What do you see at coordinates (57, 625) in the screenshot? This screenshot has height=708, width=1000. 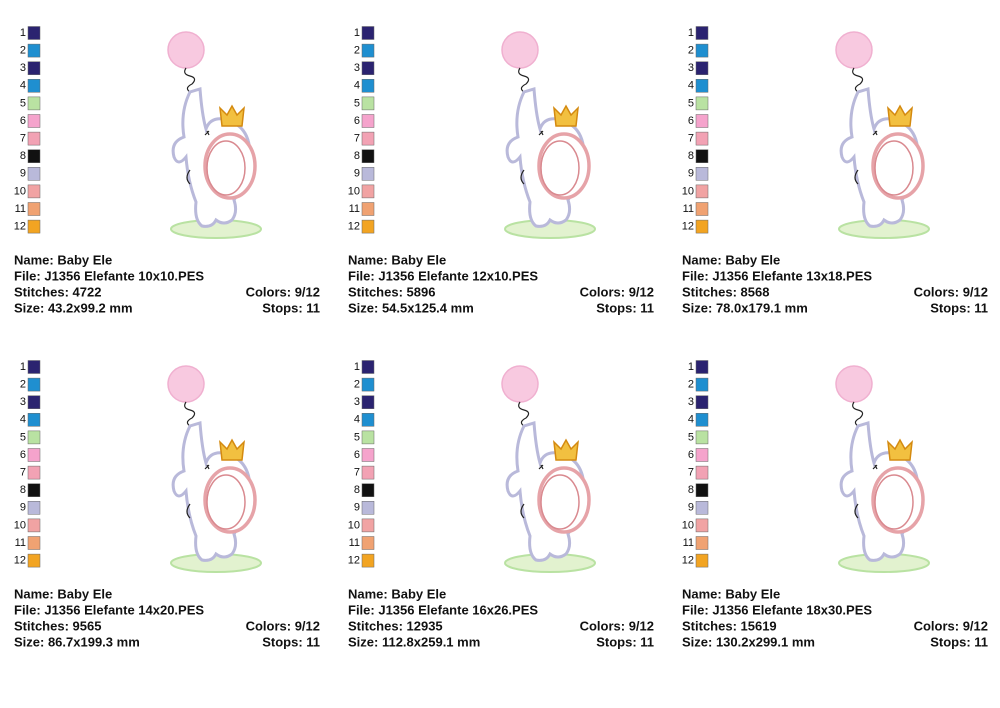 I see `design-stitches: Stitches: 9565` at bounding box center [57, 625].